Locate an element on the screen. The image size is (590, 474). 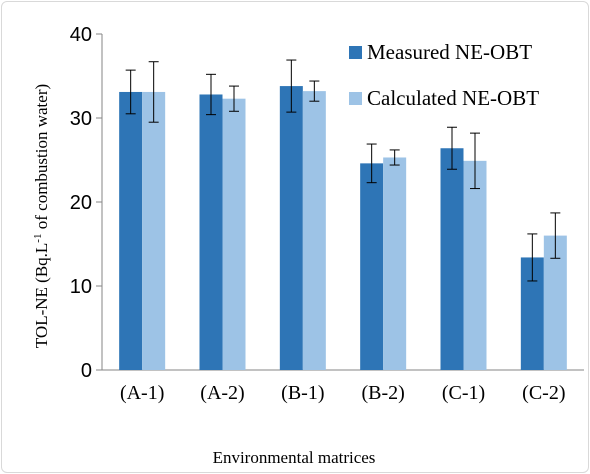
y-tick-labels: 0 10 20 30 40 is located at coordinates (81, 203).